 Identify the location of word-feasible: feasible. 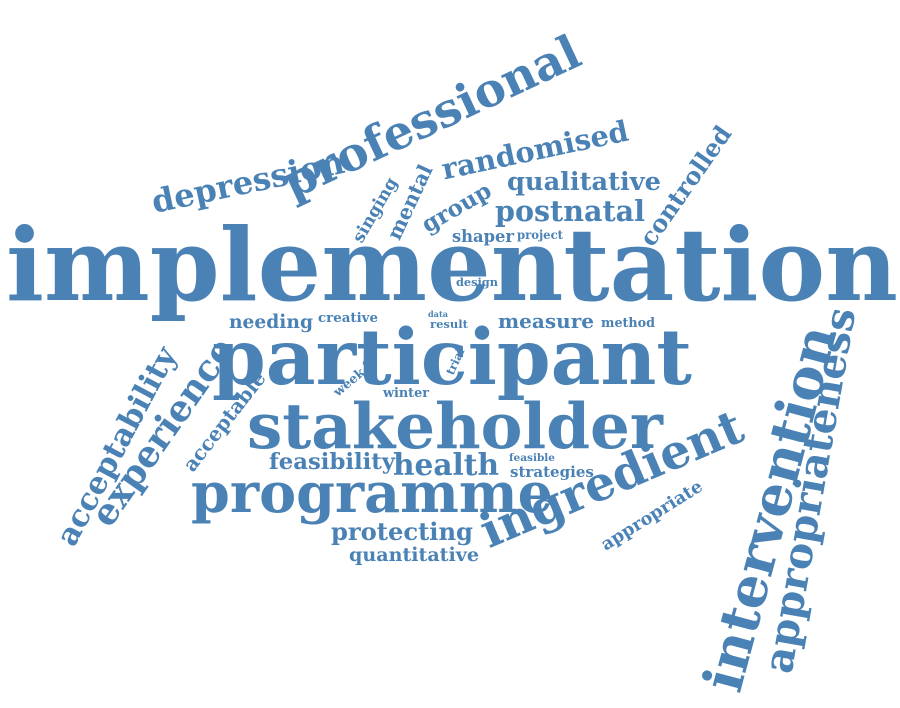
(532, 457).